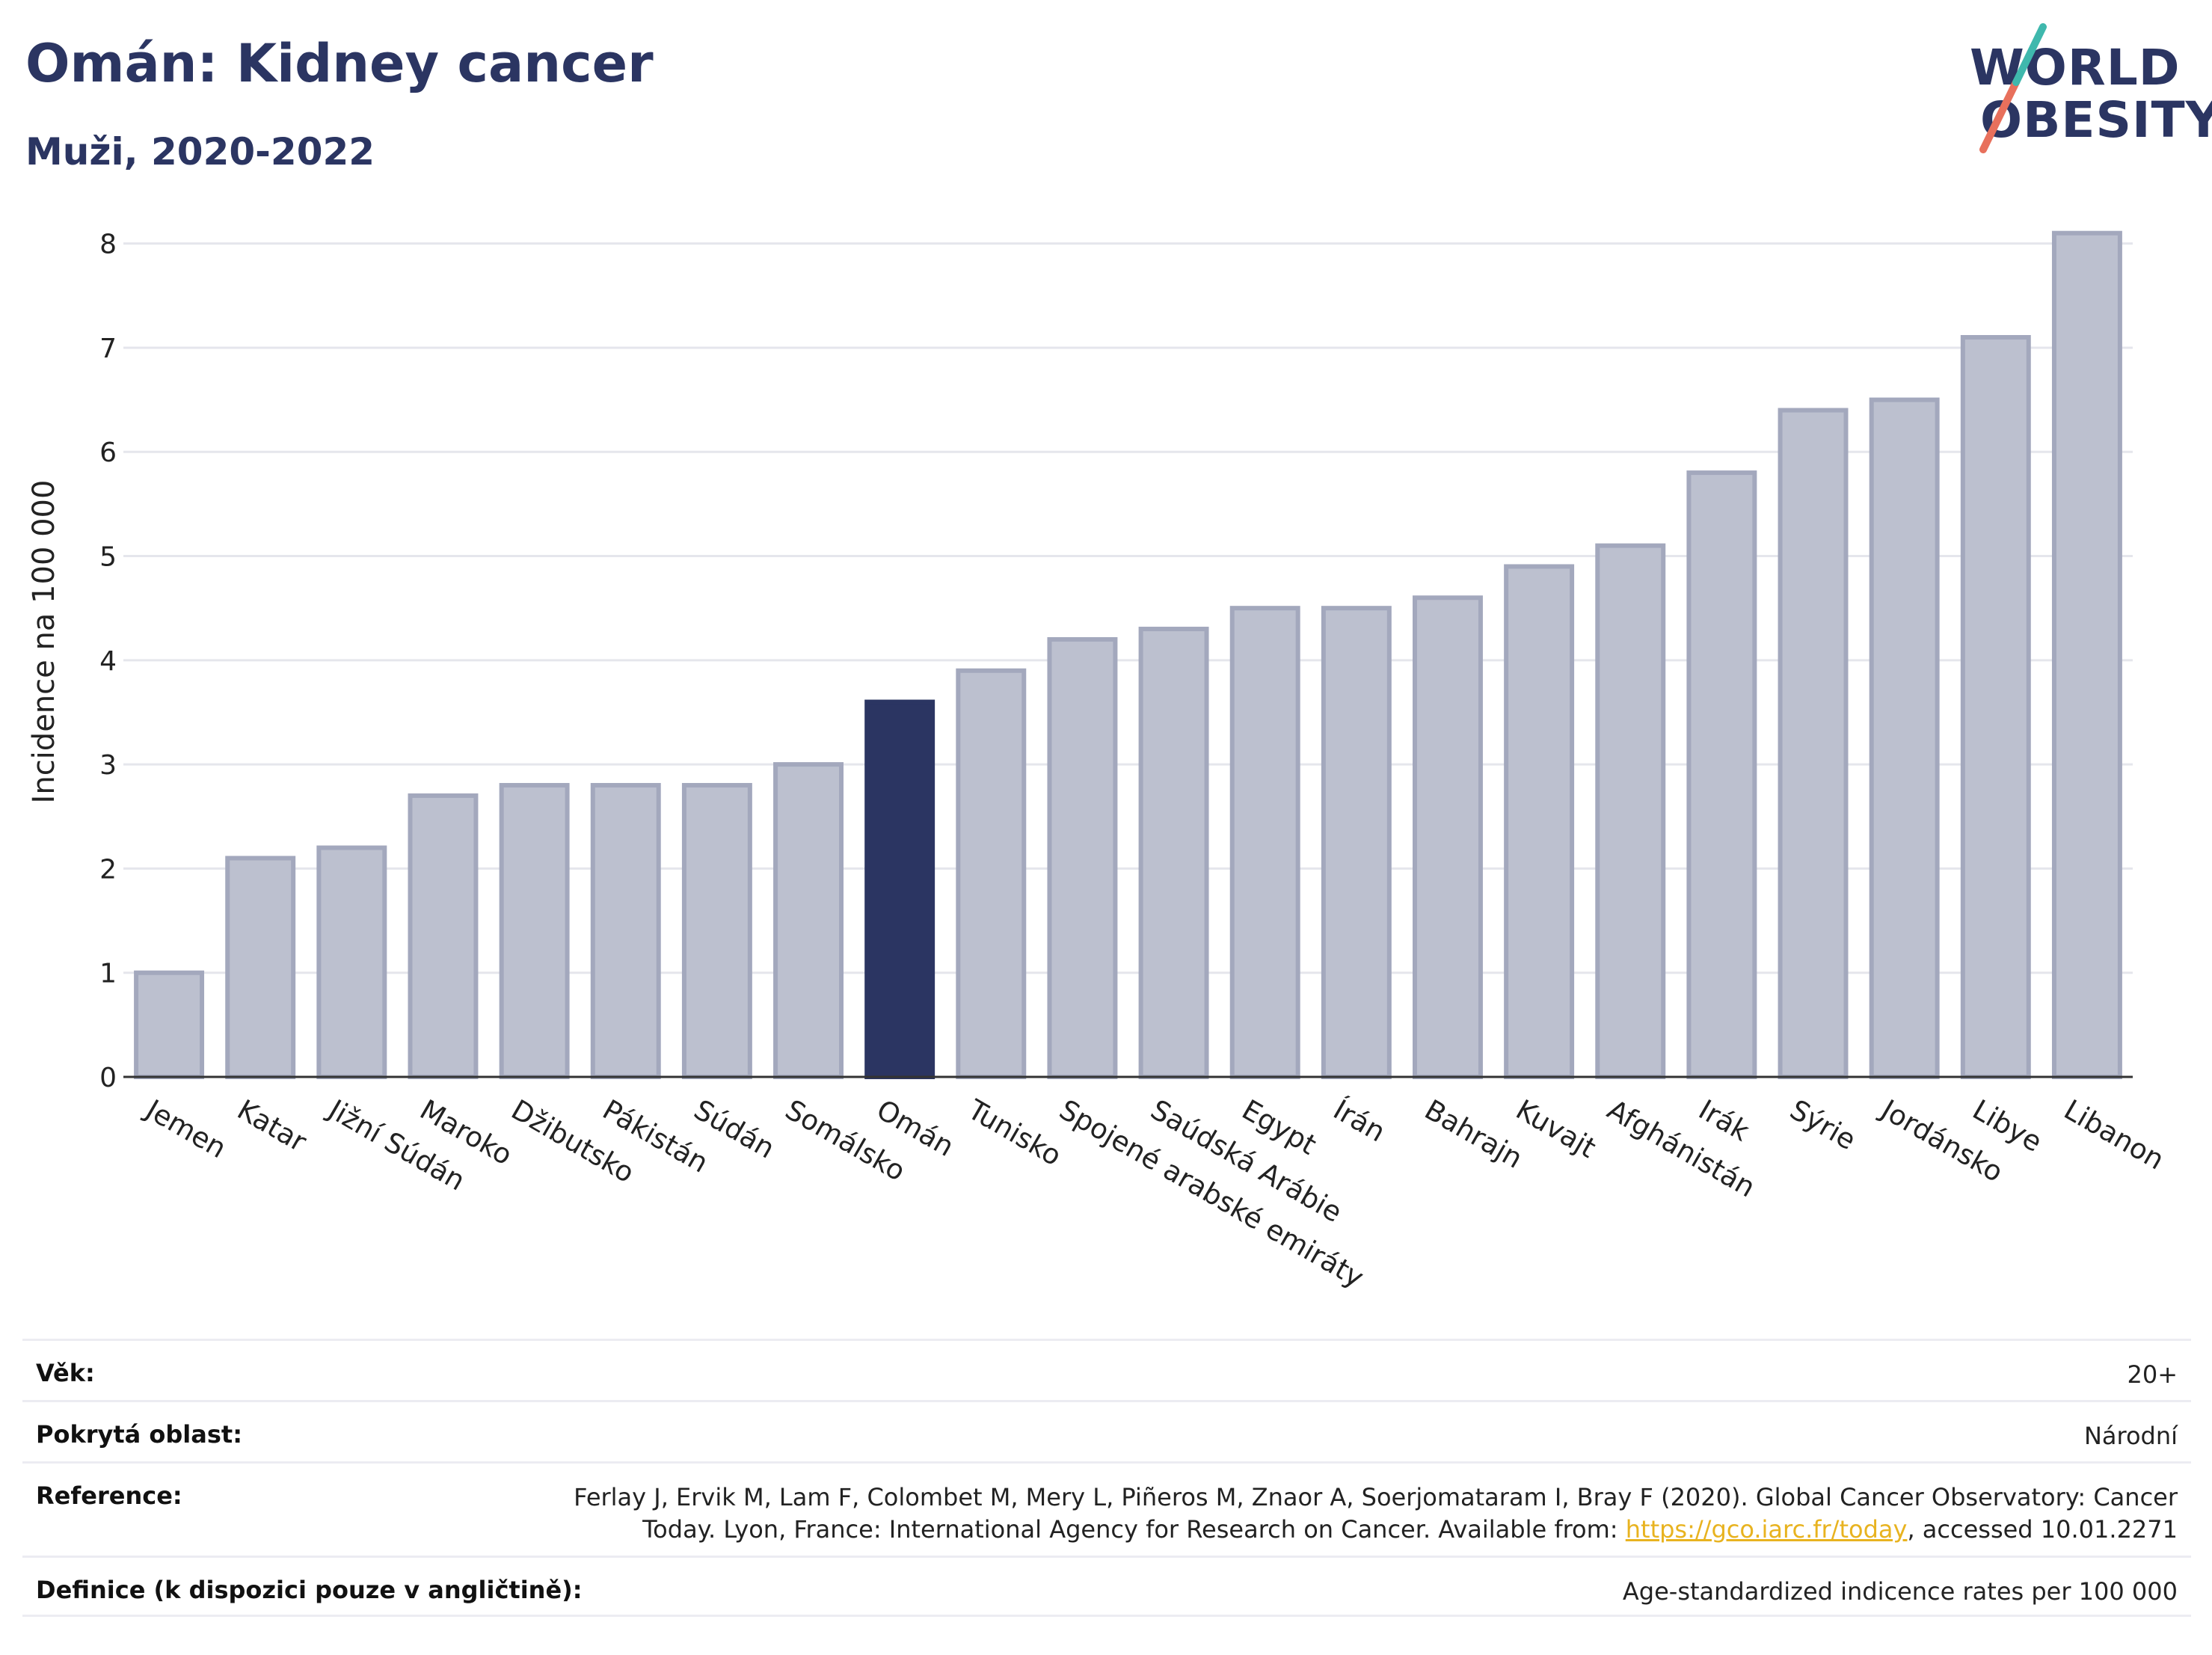  Describe the element at coordinates (108, 557) in the screenshot. I see `y-tick-label: 5` at that location.